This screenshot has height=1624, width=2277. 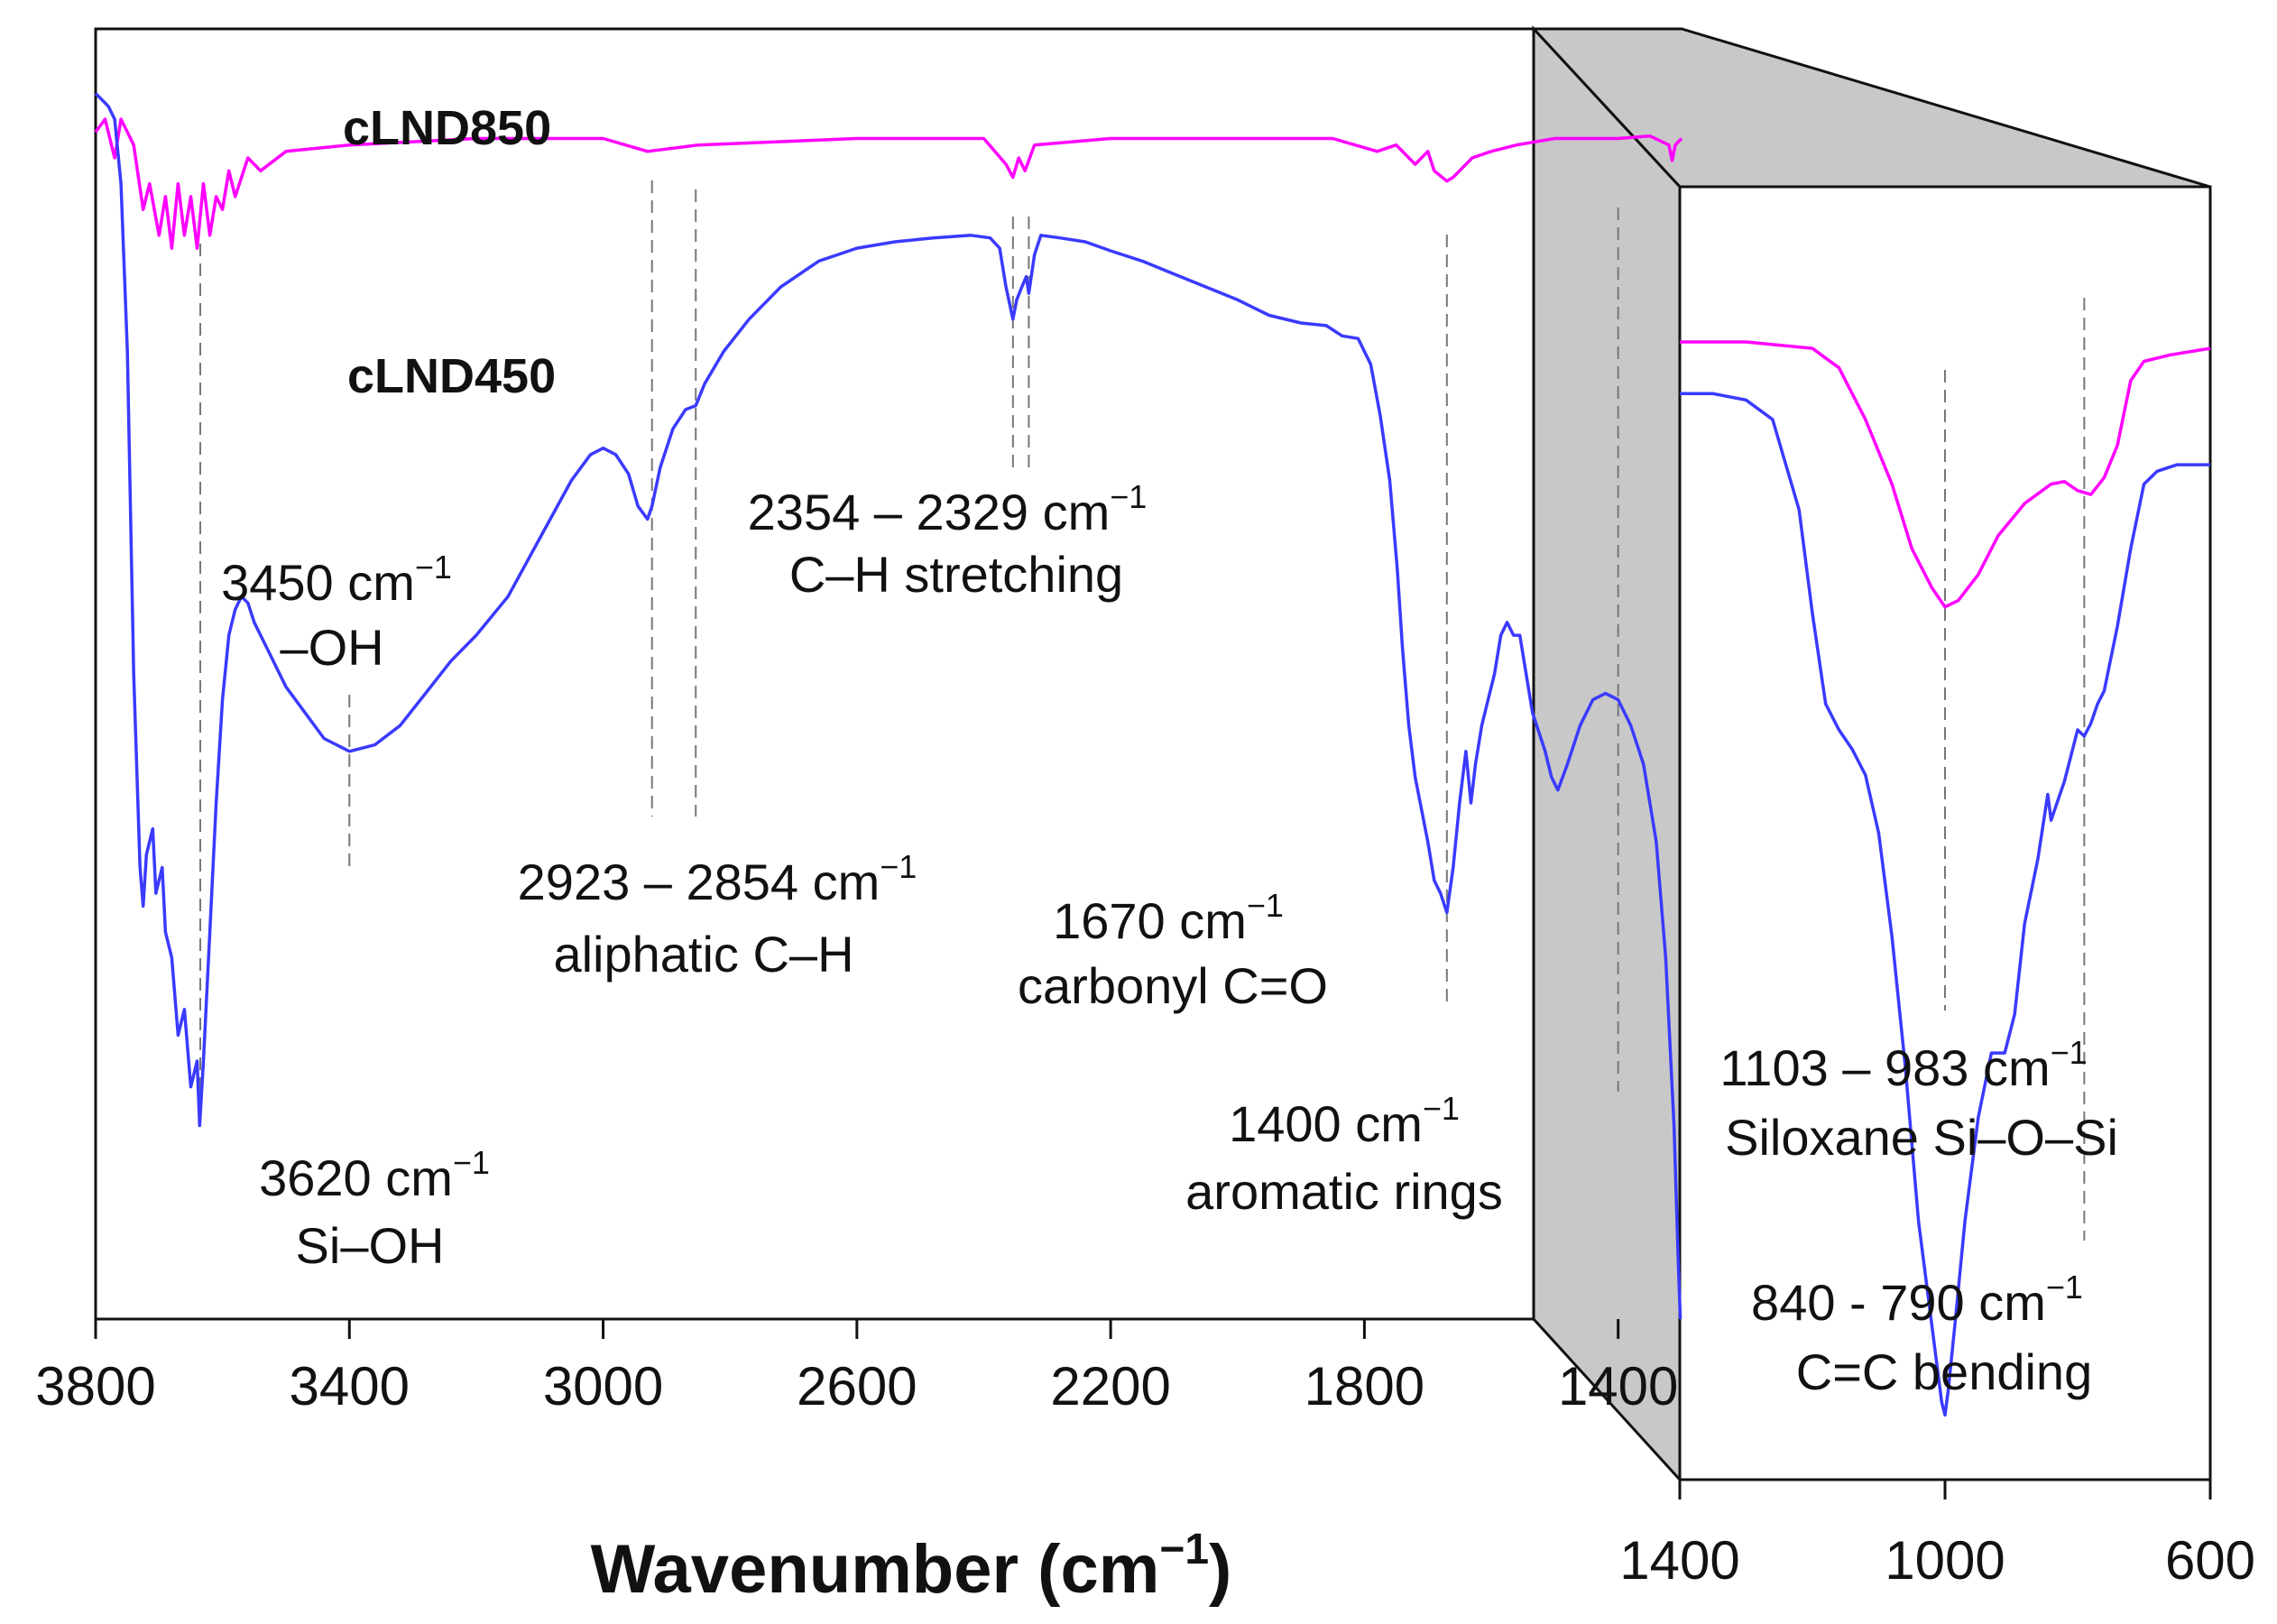 What do you see at coordinates (1110, 1386) in the screenshot?
I see `main-x-tick-label: 2200` at bounding box center [1110, 1386].